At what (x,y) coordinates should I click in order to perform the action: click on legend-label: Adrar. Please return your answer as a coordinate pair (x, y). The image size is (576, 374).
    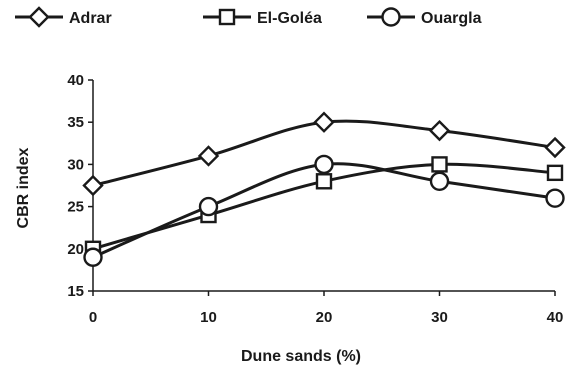
    Looking at the image, I should click on (90, 18).